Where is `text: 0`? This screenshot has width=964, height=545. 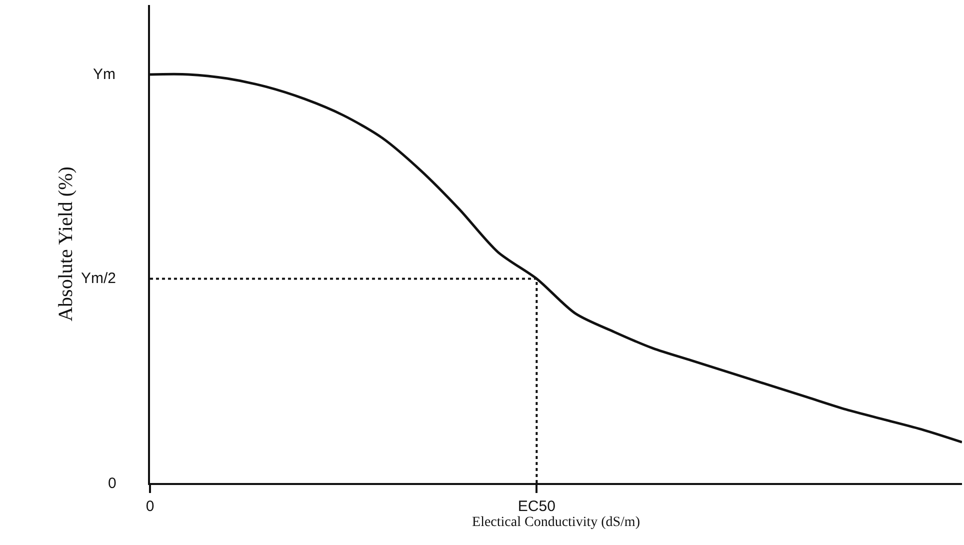 text: 0 is located at coordinates (112, 483).